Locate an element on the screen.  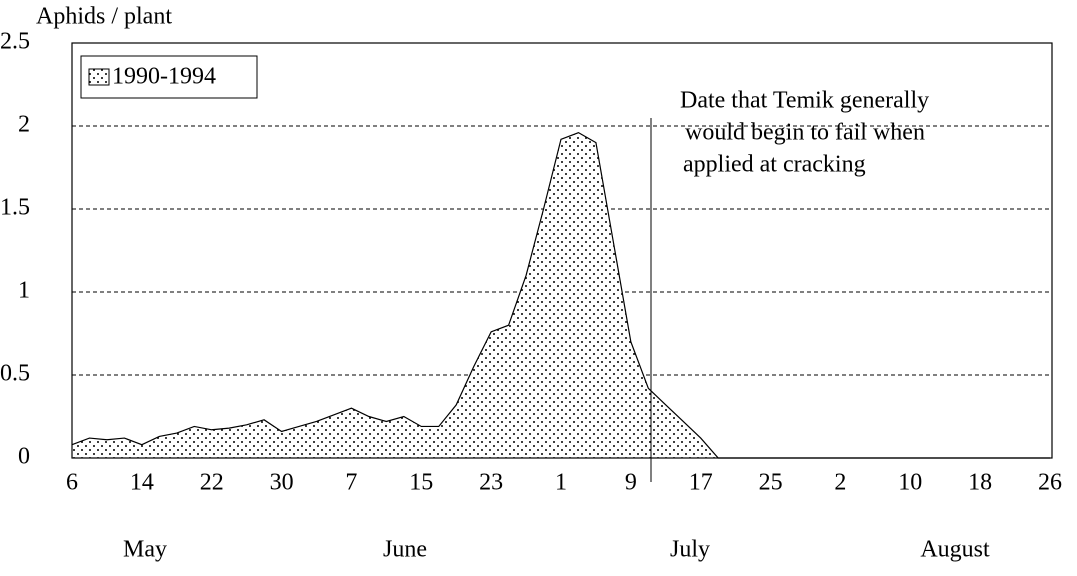
annotation: applied at cracking is located at coordinates (774, 165).